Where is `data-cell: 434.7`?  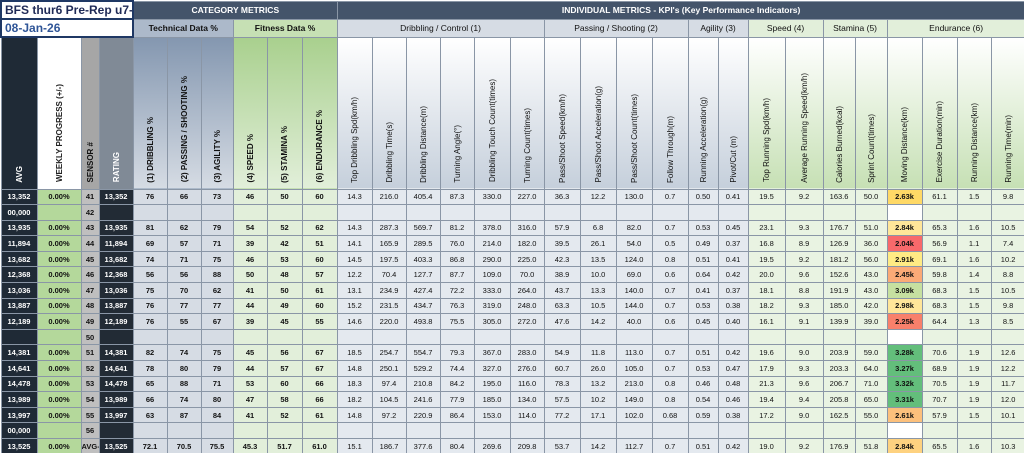
data-cell: 434.7 is located at coordinates (423, 306).